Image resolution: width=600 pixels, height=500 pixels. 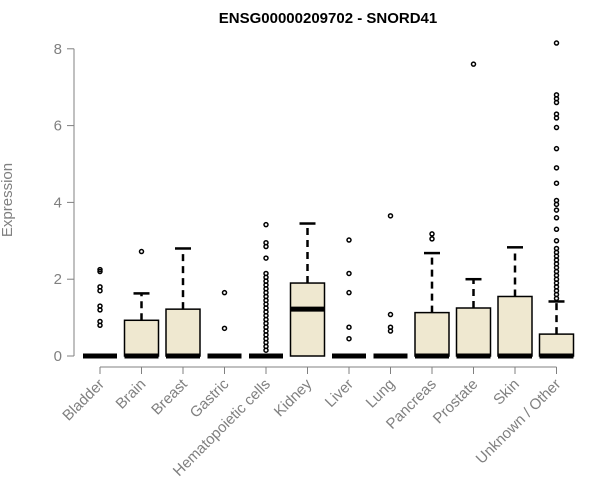 What do you see at coordinates (58, 126) in the screenshot?
I see `y-tick-label: 6` at bounding box center [58, 126].